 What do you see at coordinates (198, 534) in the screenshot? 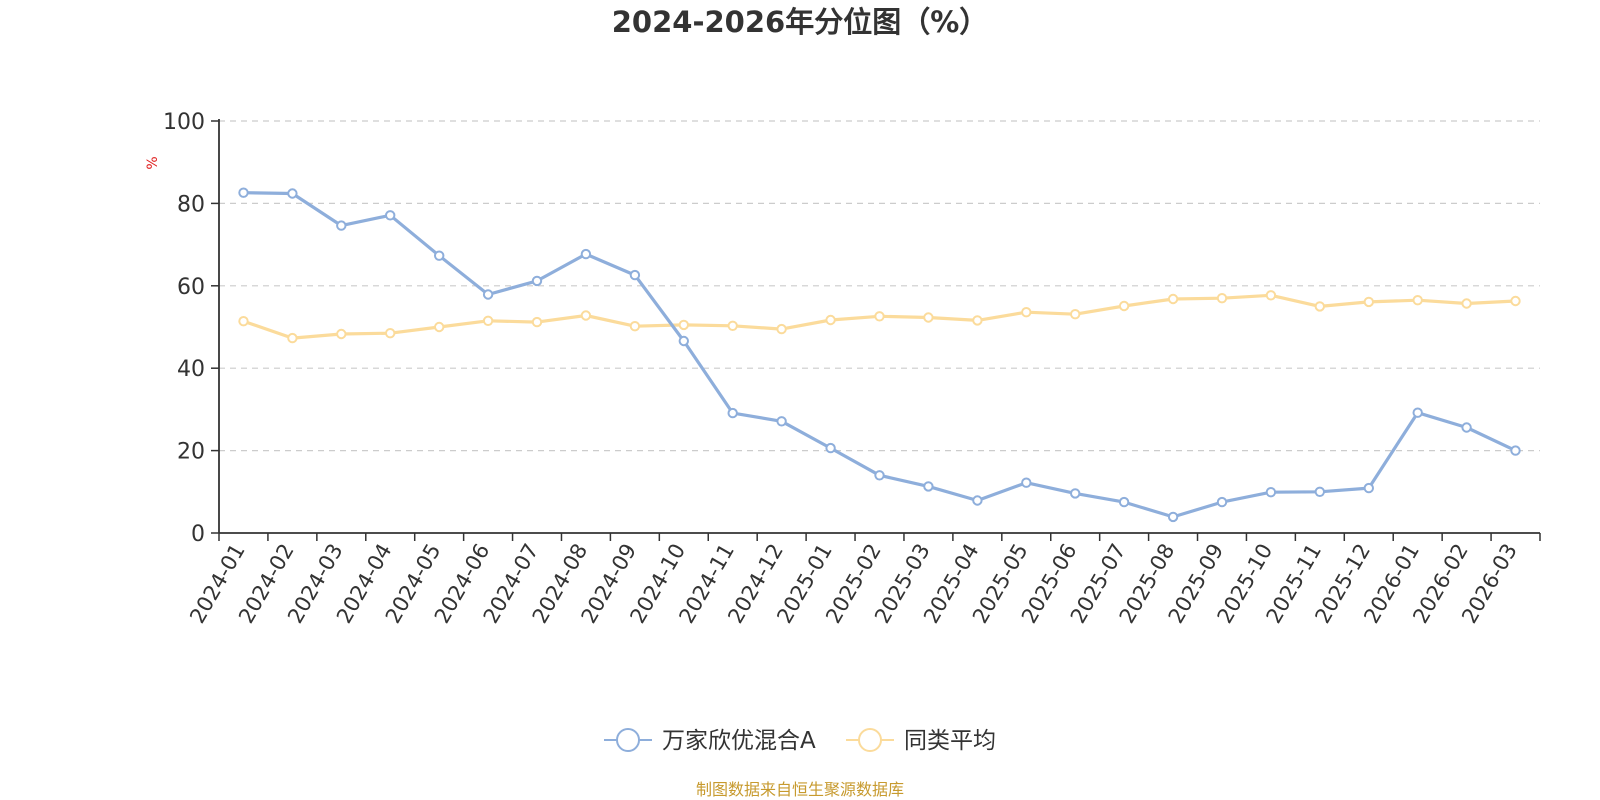
I see `y-tick-label: 0` at bounding box center [198, 534].